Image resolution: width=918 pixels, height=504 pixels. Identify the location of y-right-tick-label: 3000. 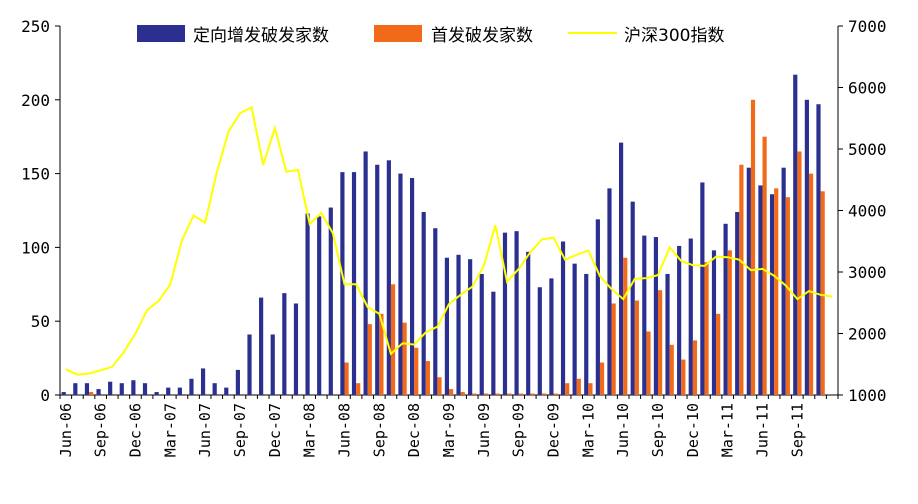
(867, 272).